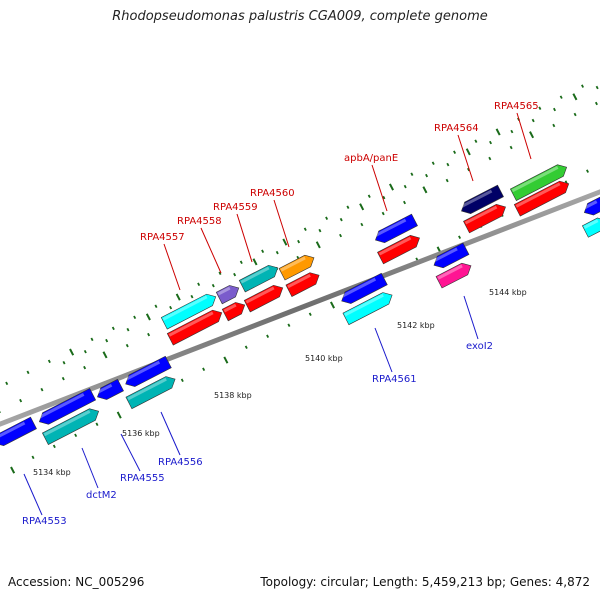 This screenshot has height=600, width=600. Describe the element at coordinates (162, 237) in the screenshot. I see `gene-label: RPA4557` at that location.